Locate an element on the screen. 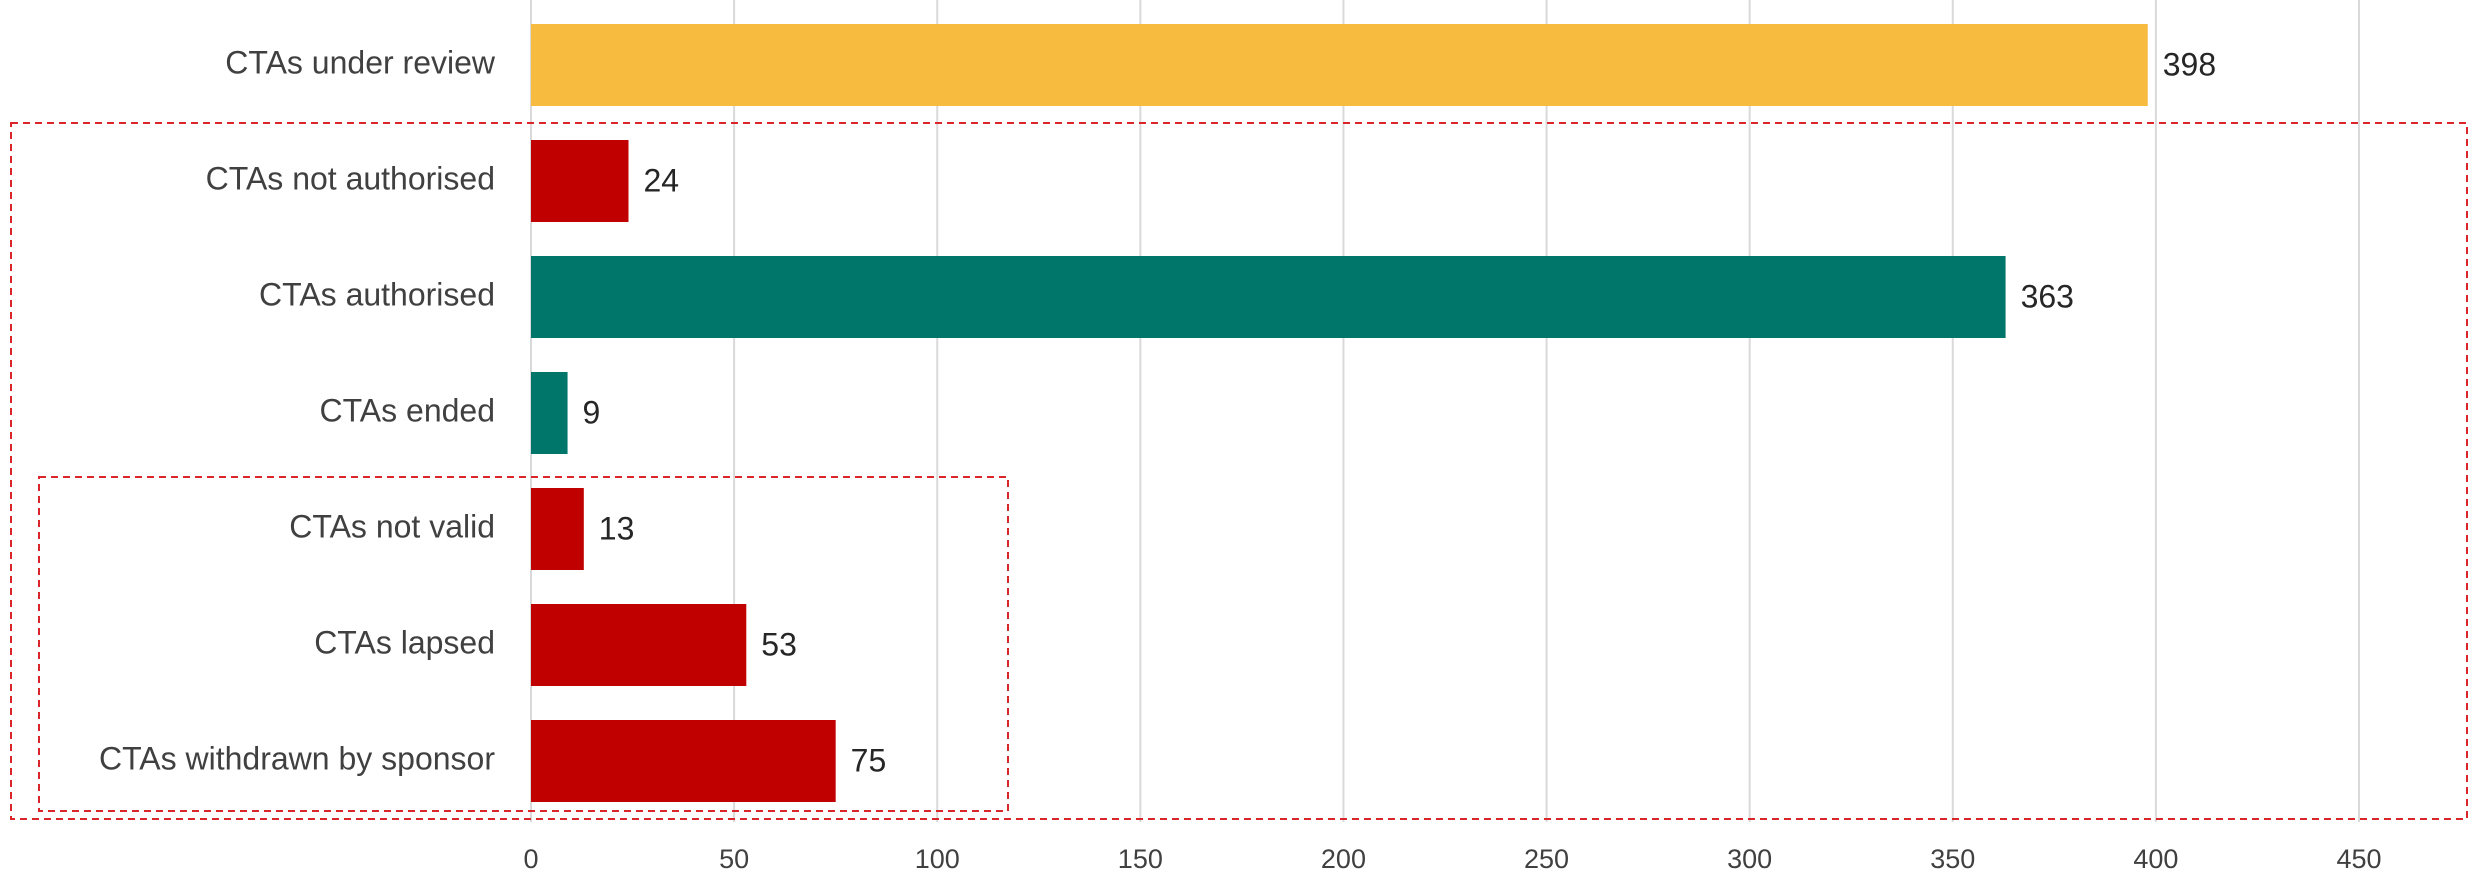 This screenshot has width=2469, height=874. x-tick-label: 200 is located at coordinates (1343, 859).